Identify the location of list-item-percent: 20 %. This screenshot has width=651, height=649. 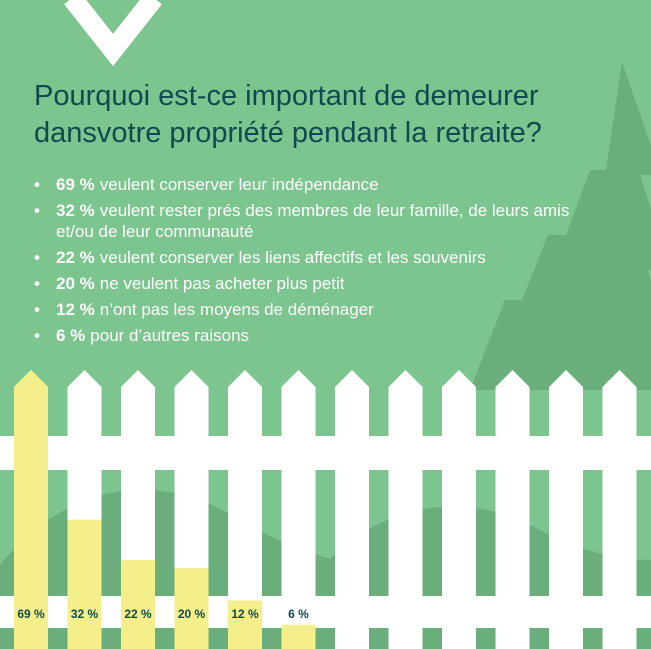
(75, 283).